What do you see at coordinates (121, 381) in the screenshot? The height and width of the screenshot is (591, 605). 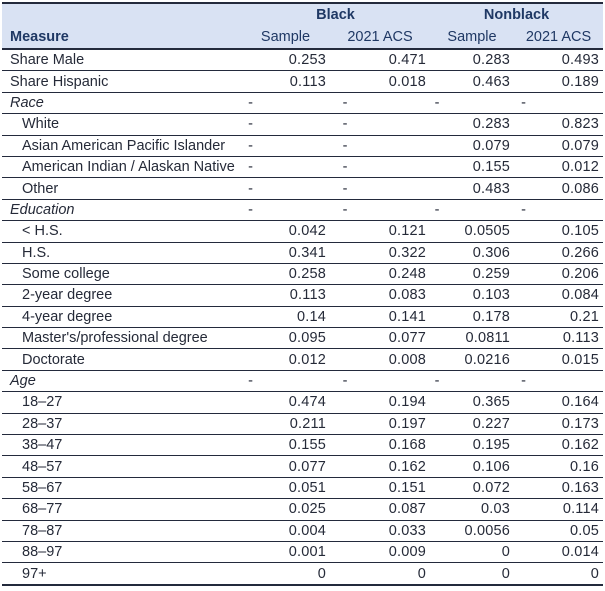 I see `section-label: Age` at bounding box center [121, 381].